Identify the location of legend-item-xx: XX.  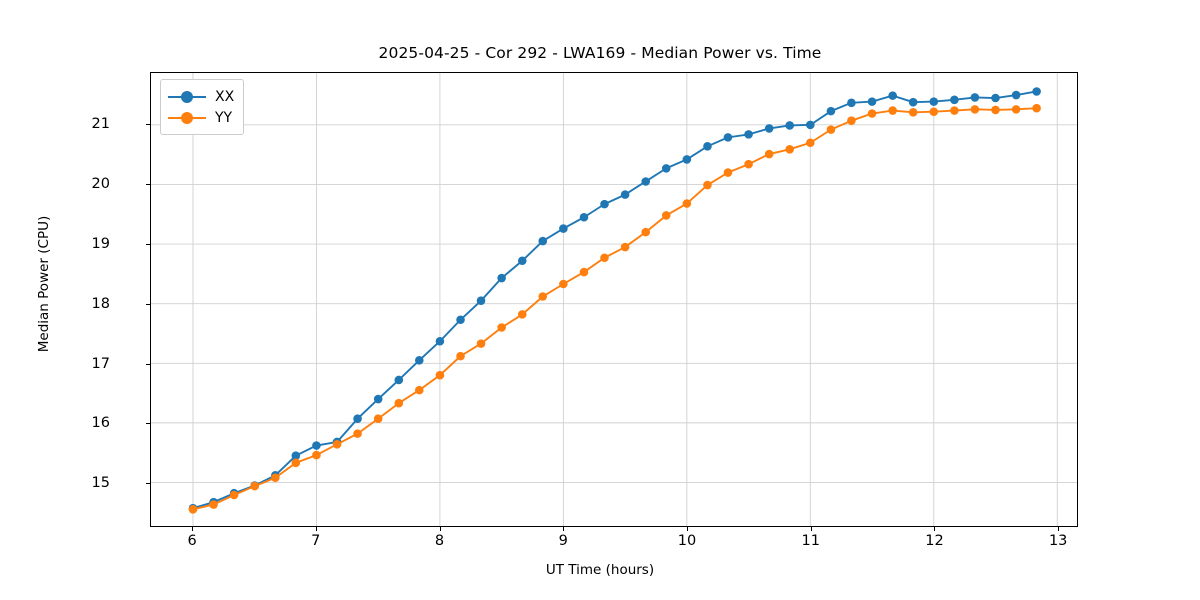
(201, 96).